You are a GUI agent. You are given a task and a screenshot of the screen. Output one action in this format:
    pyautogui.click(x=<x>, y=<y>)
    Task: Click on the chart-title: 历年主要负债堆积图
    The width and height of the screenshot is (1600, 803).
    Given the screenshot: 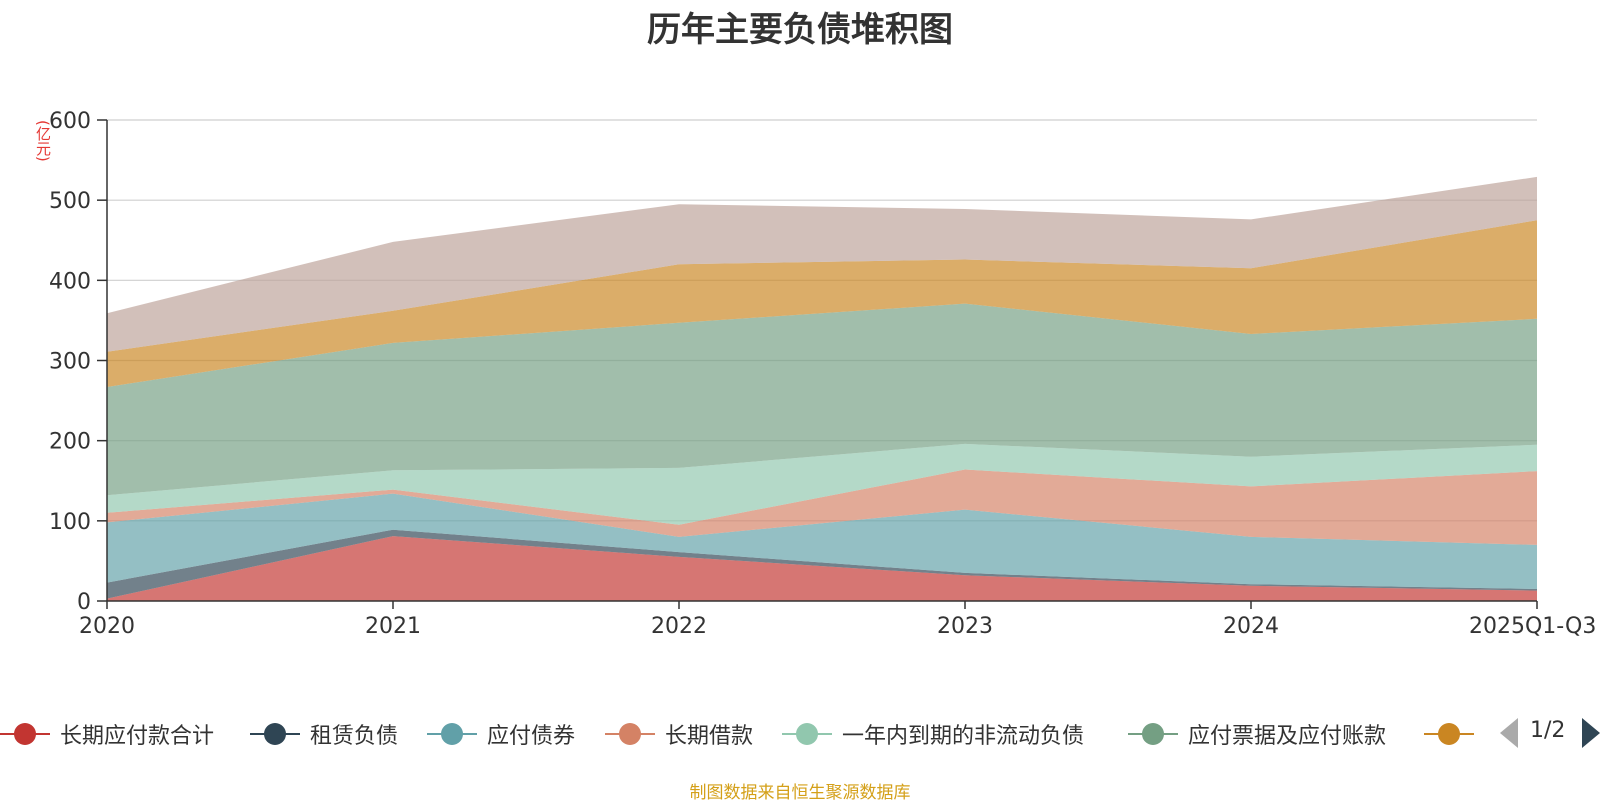 What is the action you would take?
    pyautogui.click(x=800, y=30)
    